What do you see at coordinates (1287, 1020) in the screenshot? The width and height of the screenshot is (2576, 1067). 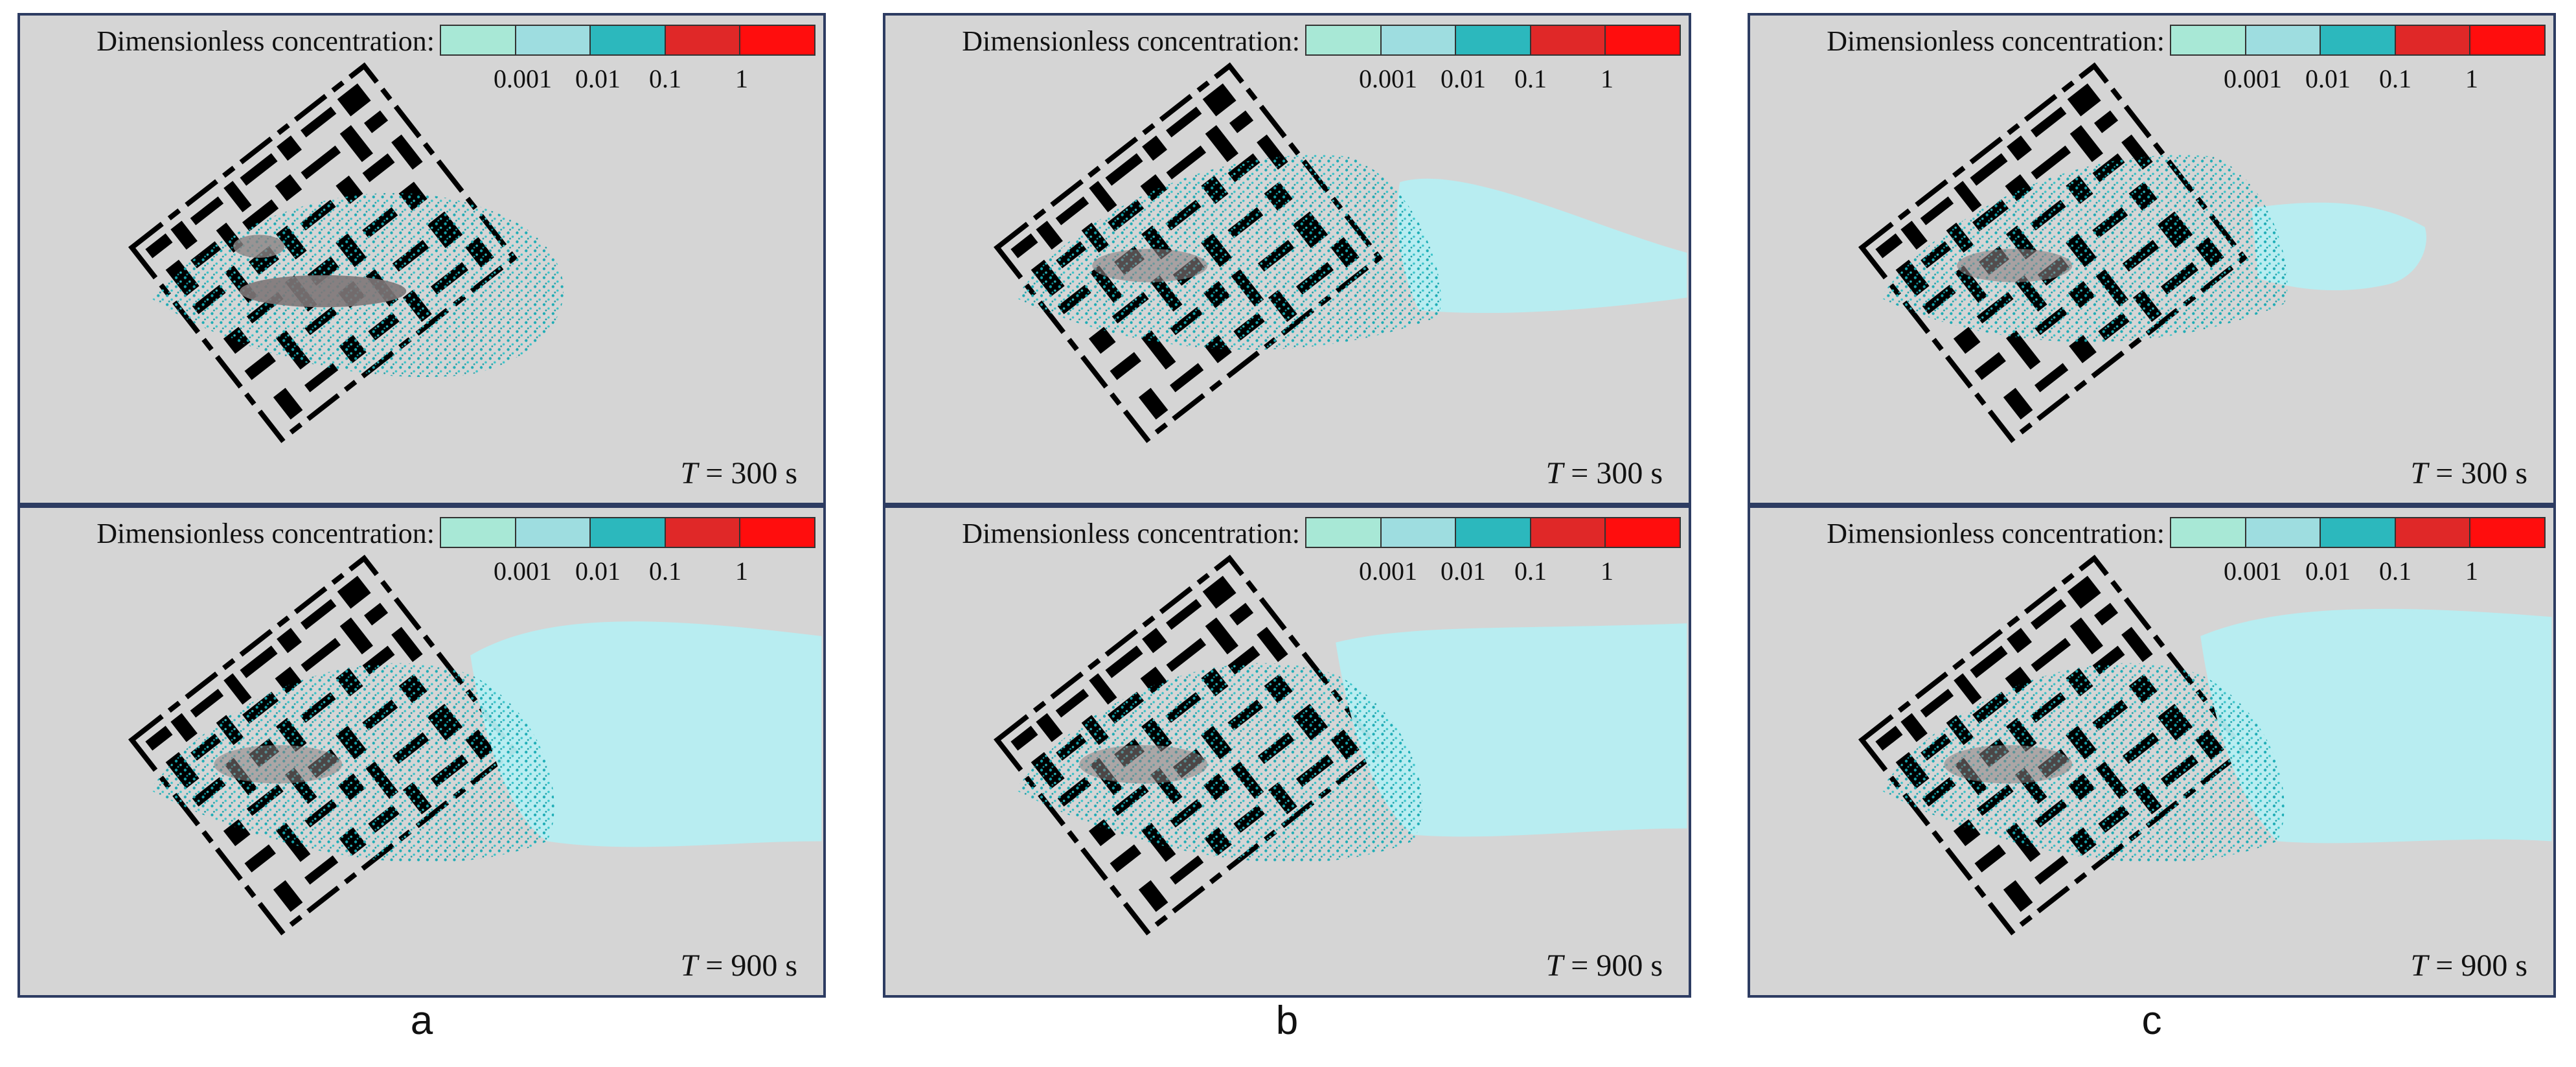 I see `panel-letter-b: b` at bounding box center [1287, 1020].